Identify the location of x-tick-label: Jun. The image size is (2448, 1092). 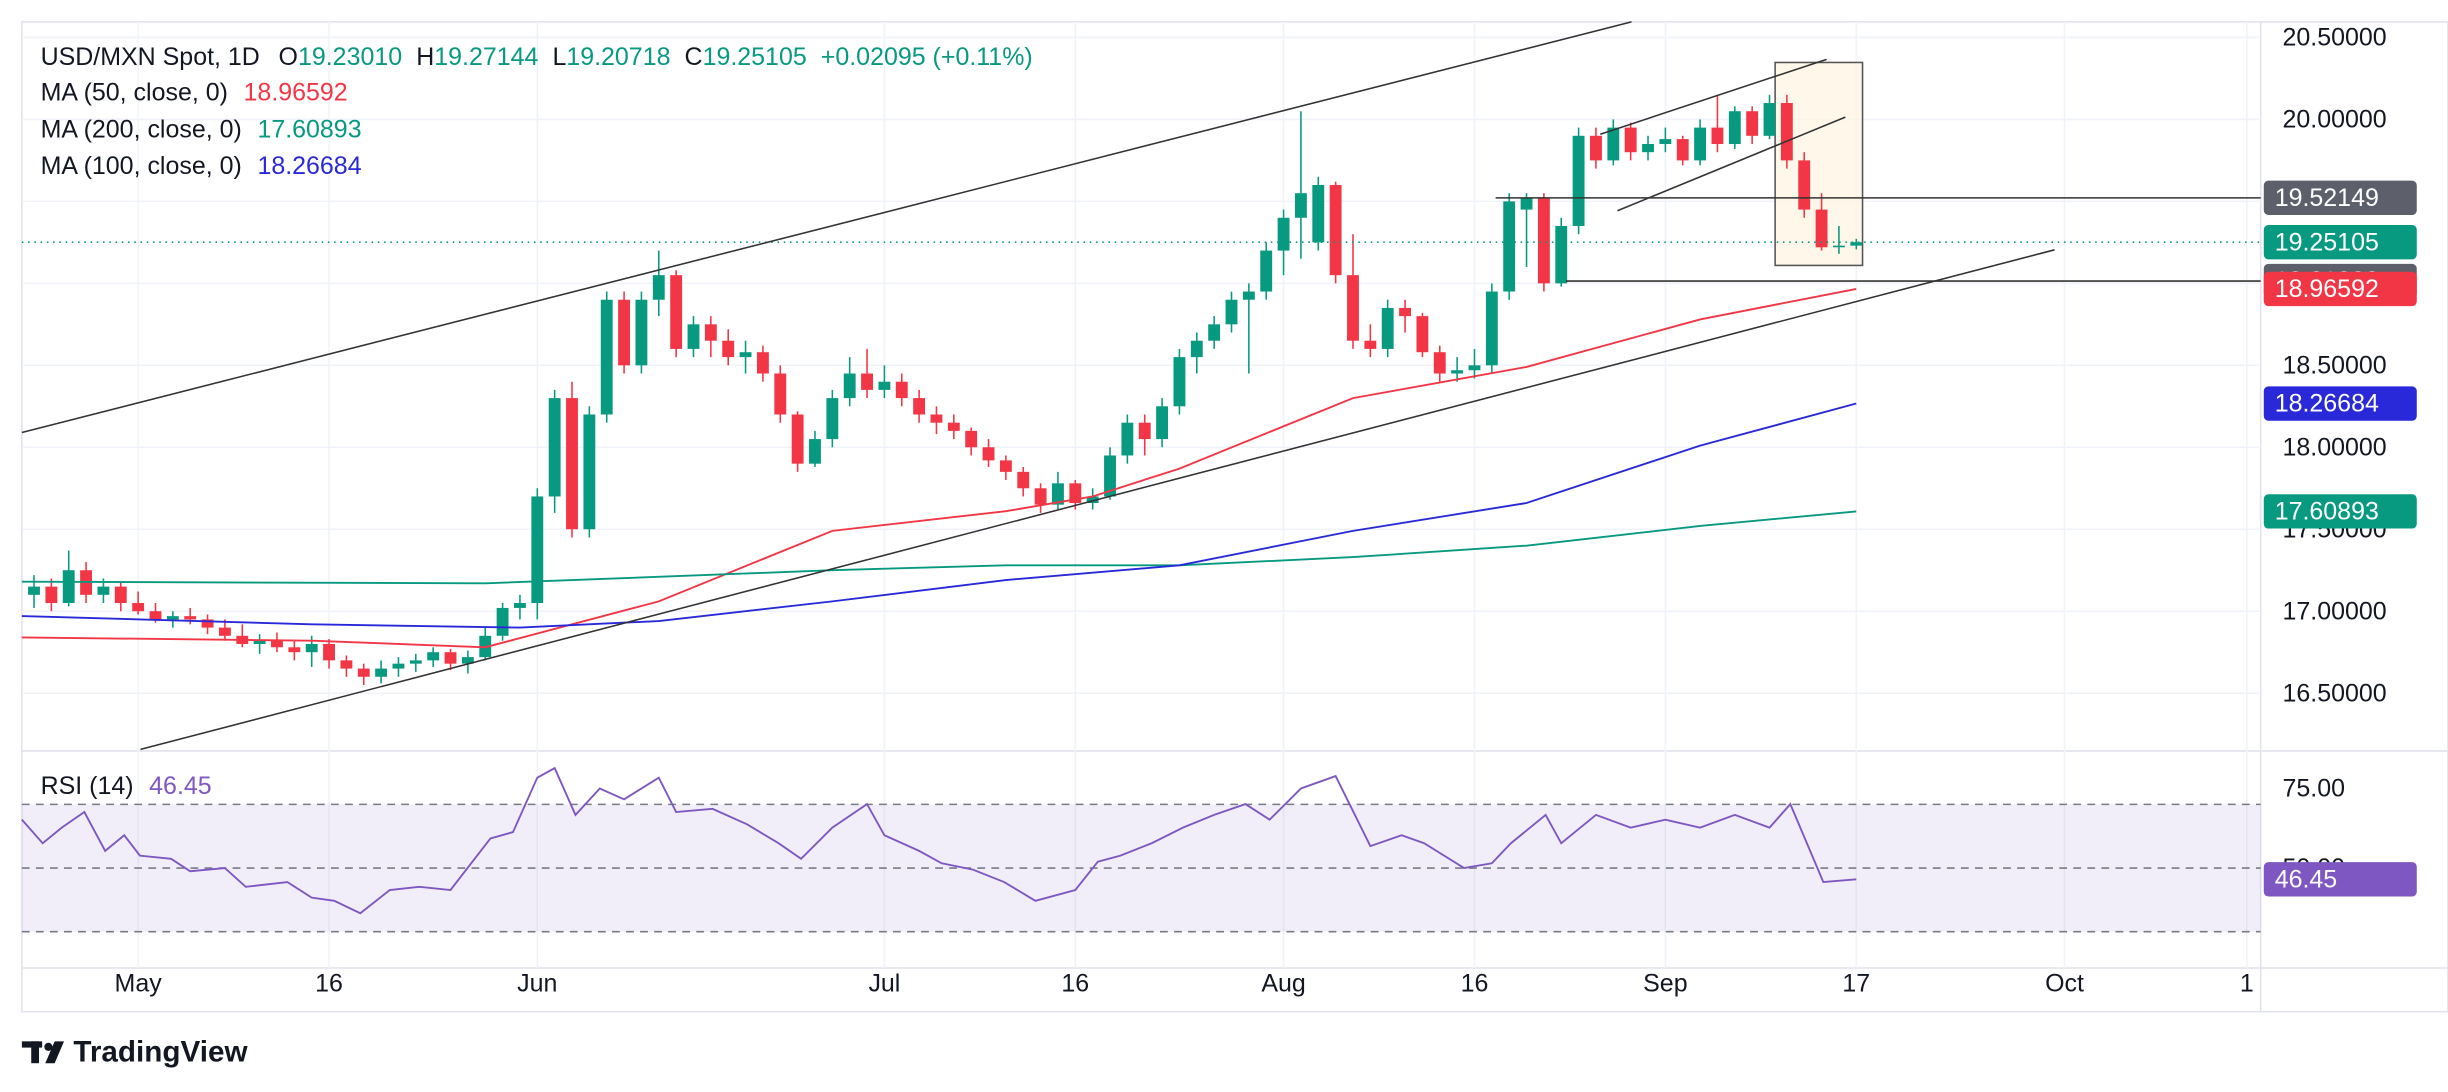
(537, 984).